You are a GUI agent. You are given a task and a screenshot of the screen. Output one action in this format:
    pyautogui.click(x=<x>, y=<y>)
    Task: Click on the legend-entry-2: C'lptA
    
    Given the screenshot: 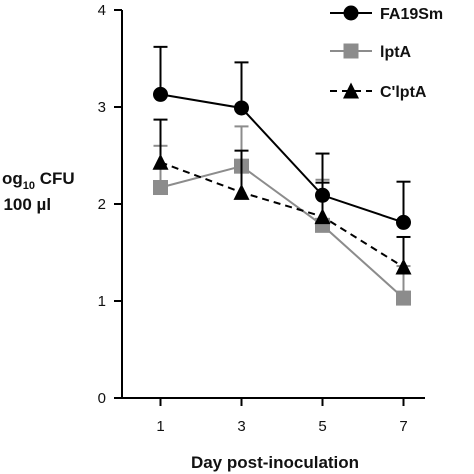 What is the action you would take?
    pyautogui.click(x=378, y=91)
    